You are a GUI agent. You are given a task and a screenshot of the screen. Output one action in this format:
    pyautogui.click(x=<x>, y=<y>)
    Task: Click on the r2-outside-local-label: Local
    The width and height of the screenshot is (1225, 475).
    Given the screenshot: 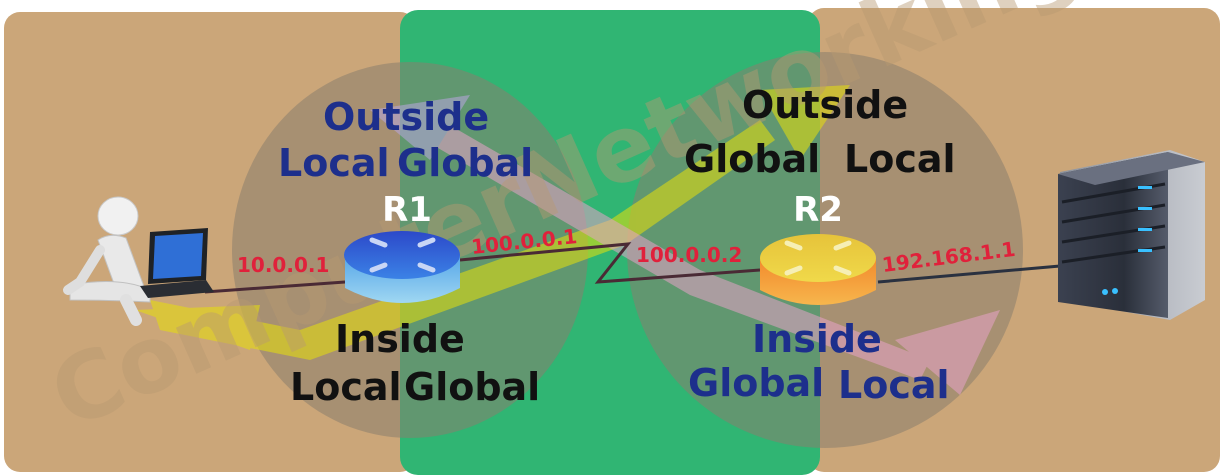 What is the action you would take?
    pyautogui.click(x=900, y=159)
    